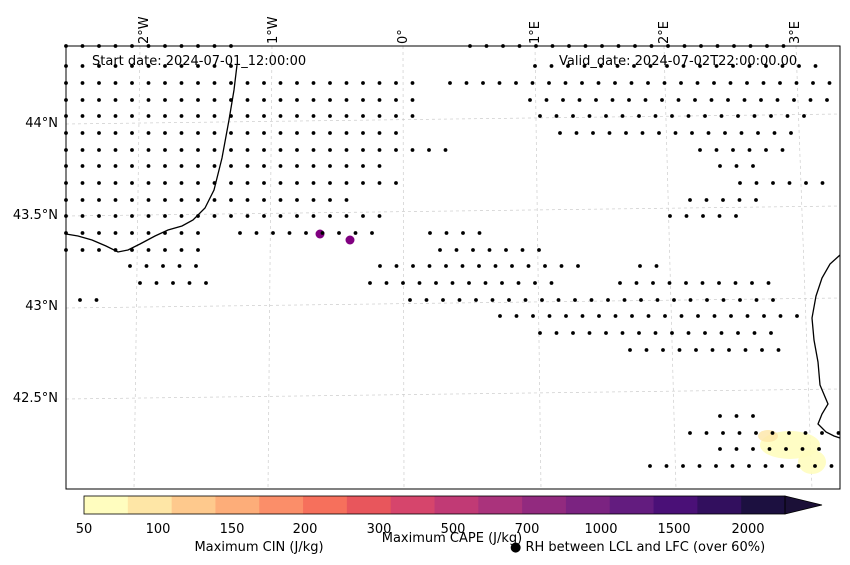 The image size is (850, 565). I want to click on colorbar-tick: 1000, so click(600, 529).